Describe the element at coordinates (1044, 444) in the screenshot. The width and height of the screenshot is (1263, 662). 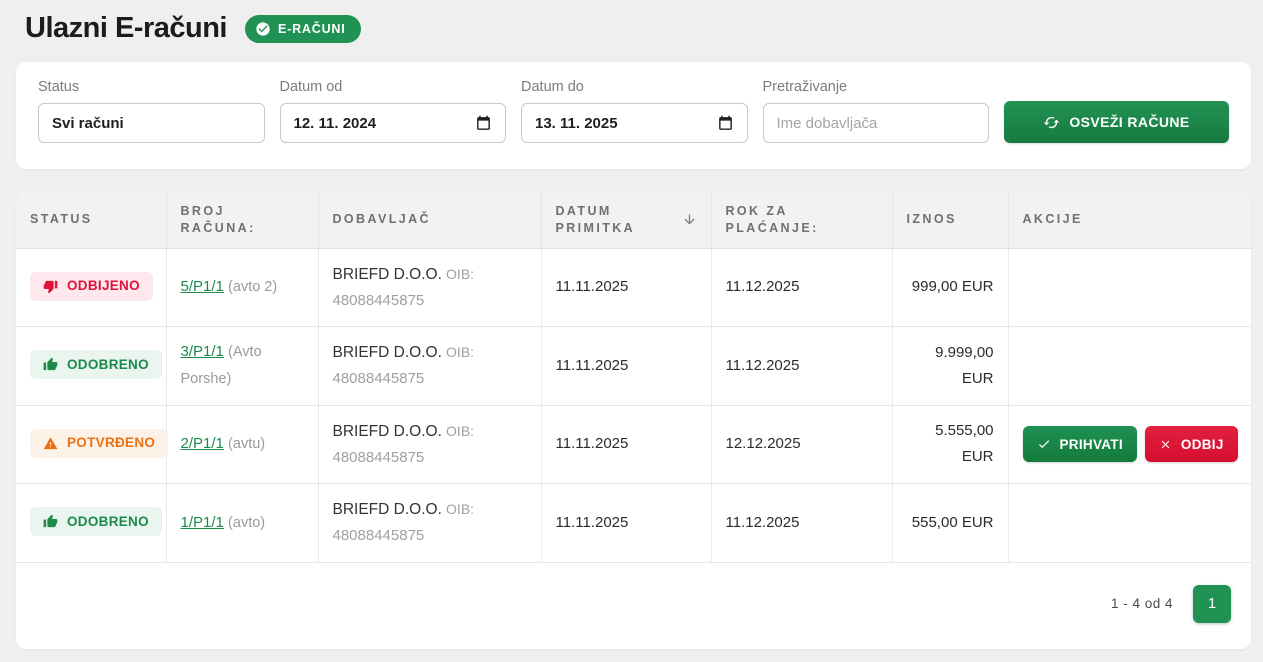
I see `check-icon` at that location.